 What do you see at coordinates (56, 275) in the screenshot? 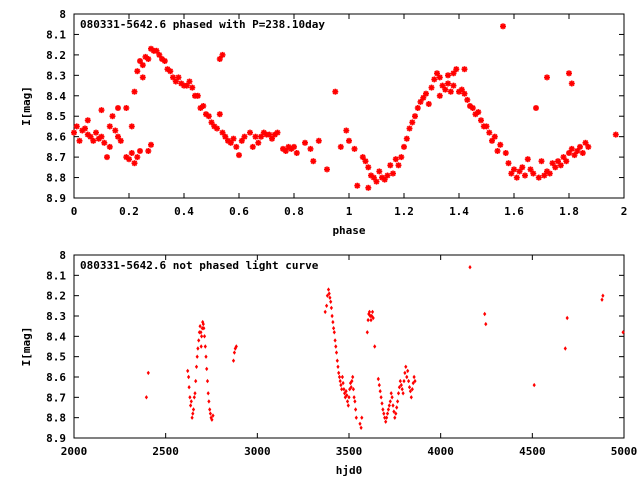
I see `y-tick-label: 8.1` at bounding box center [56, 275].